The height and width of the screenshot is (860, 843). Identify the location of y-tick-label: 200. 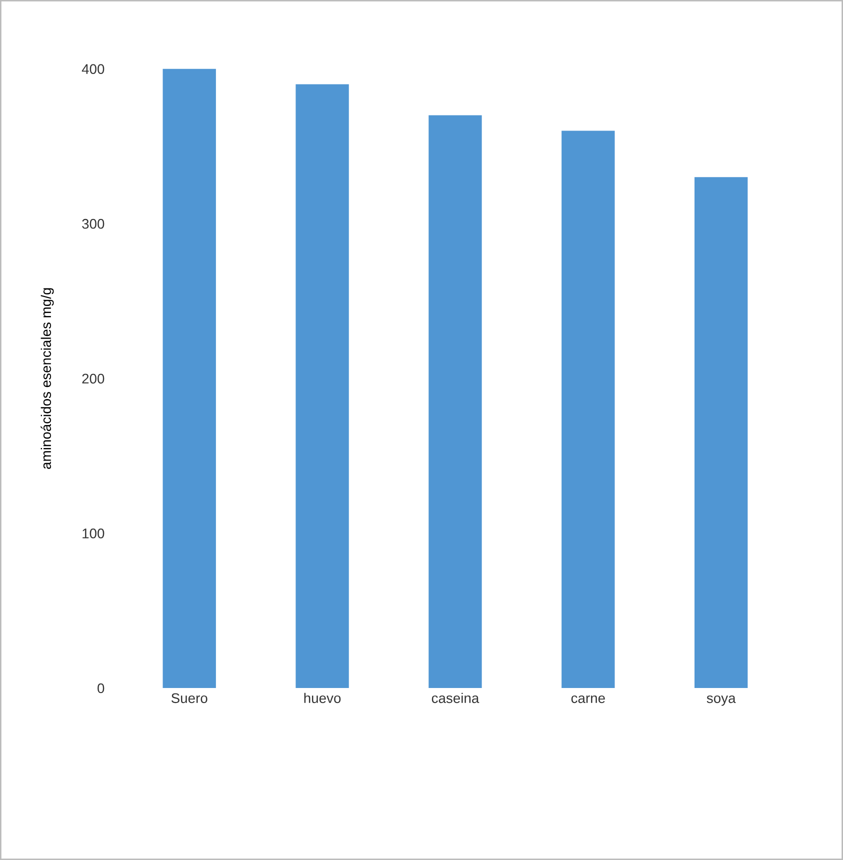
(93, 379).